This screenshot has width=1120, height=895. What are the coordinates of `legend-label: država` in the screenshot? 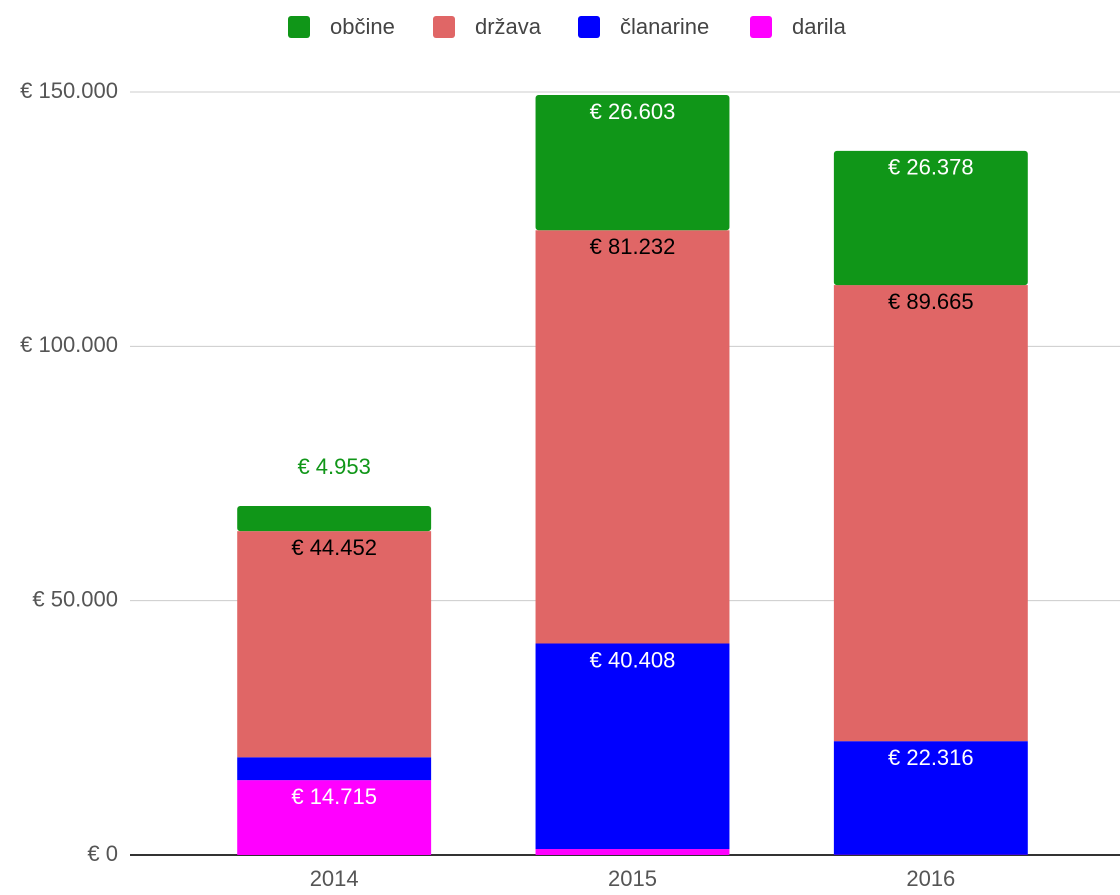 It's located at (508, 26).